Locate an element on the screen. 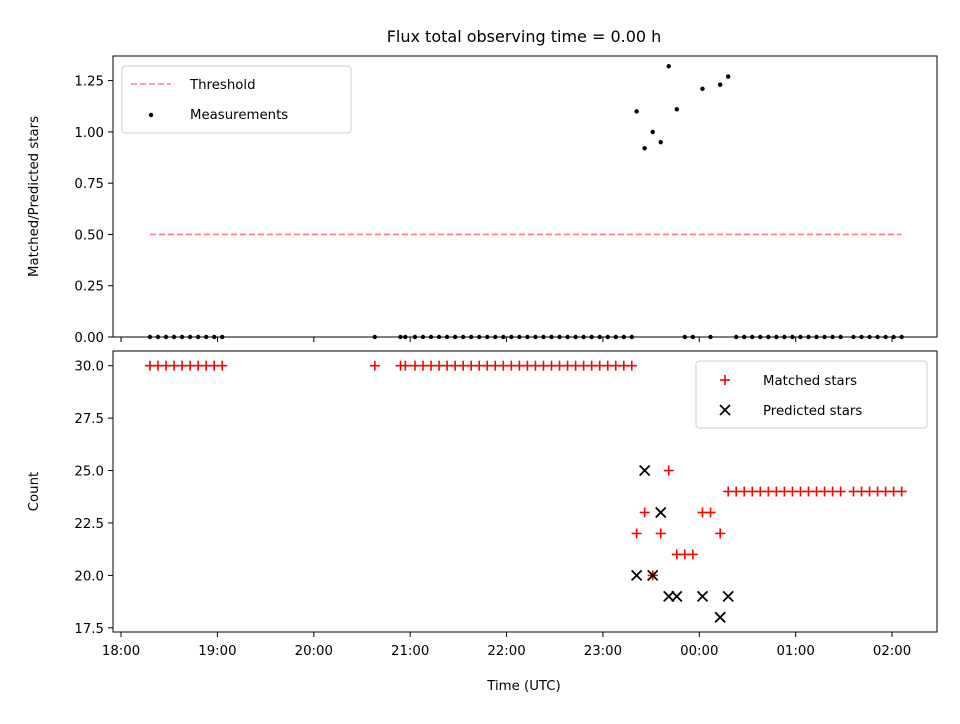 Image resolution: width=960 pixels, height=724 pixels. y-tick-label: 1.25 is located at coordinates (89, 82).